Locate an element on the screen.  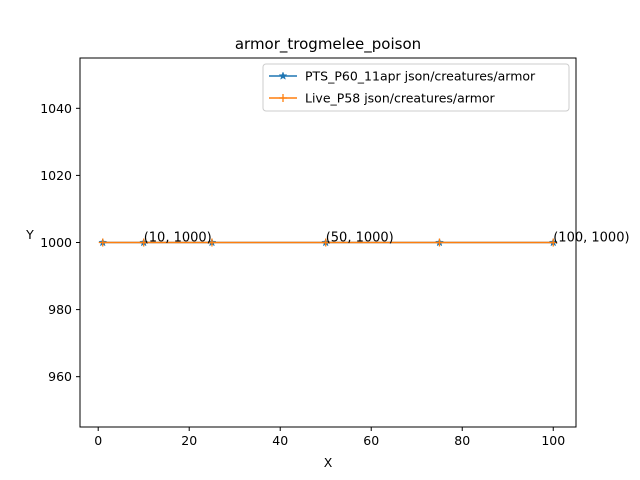
legend-label: PTS_P60_11apr json/creatures/armor is located at coordinates (420, 76).